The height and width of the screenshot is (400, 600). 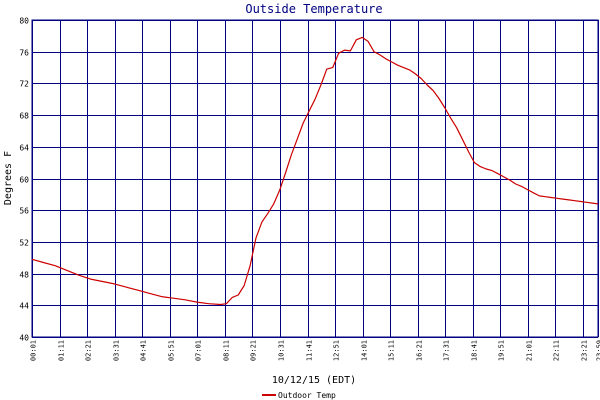 I want to click on legend-label-outdoor-temp: Outdoor Temp, so click(x=307, y=395).